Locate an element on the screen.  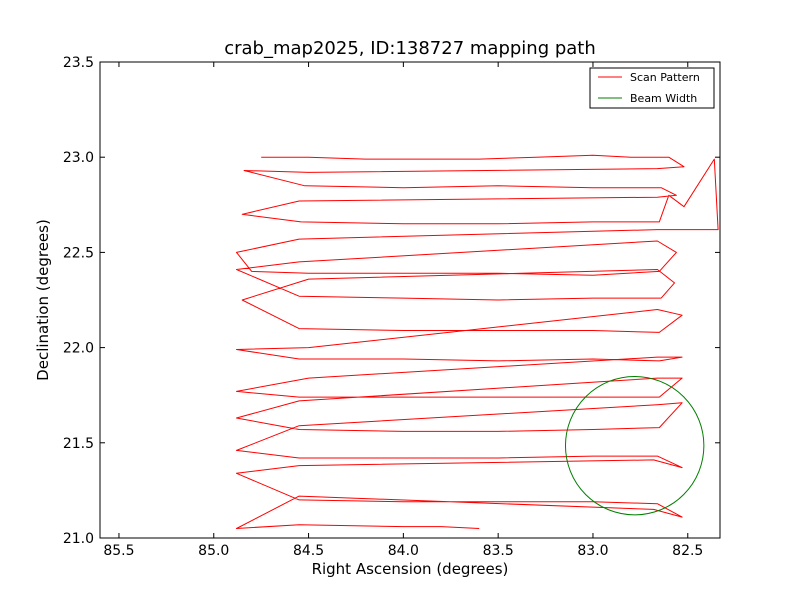
y-axis-label: Declination (degrees) is located at coordinates (43, 300).